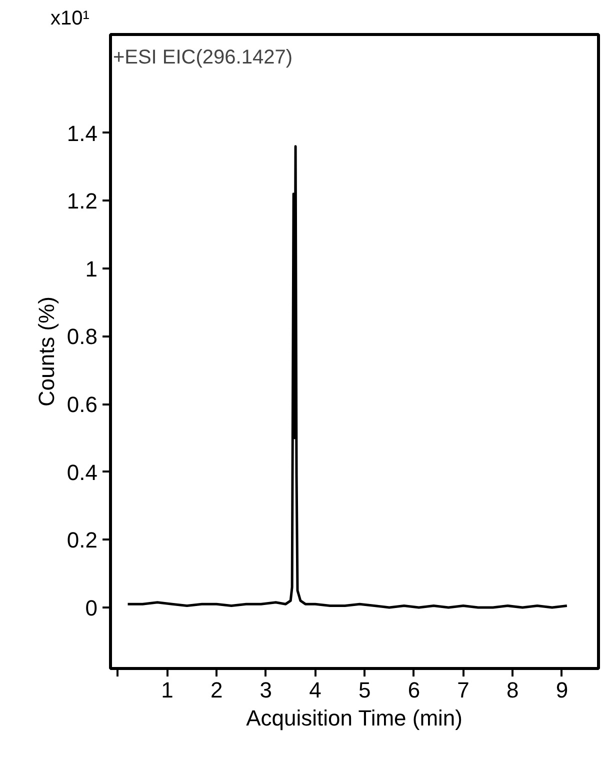 Image resolution: width=616 pixels, height=768 pixels. What do you see at coordinates (91, 607) in the screenshot?
I see `y-tick-label: 0` at bounding box center [91, 607].